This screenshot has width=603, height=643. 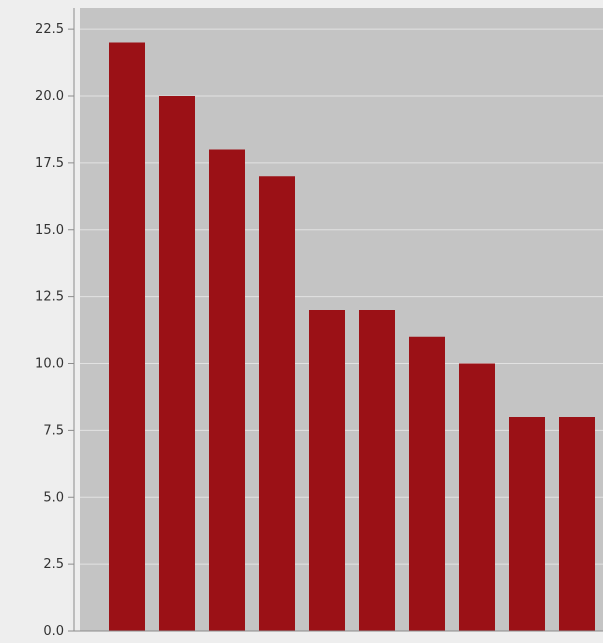 I want to click on y-tick-label: 5.0, so click(x=53, y=497).